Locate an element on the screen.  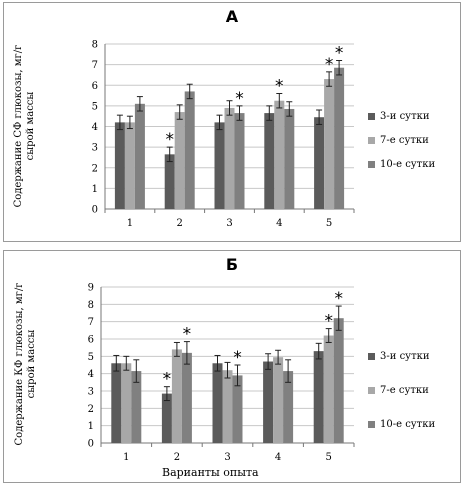
x-axis-label: Варианты опыта is located at coordinates (210, 472).